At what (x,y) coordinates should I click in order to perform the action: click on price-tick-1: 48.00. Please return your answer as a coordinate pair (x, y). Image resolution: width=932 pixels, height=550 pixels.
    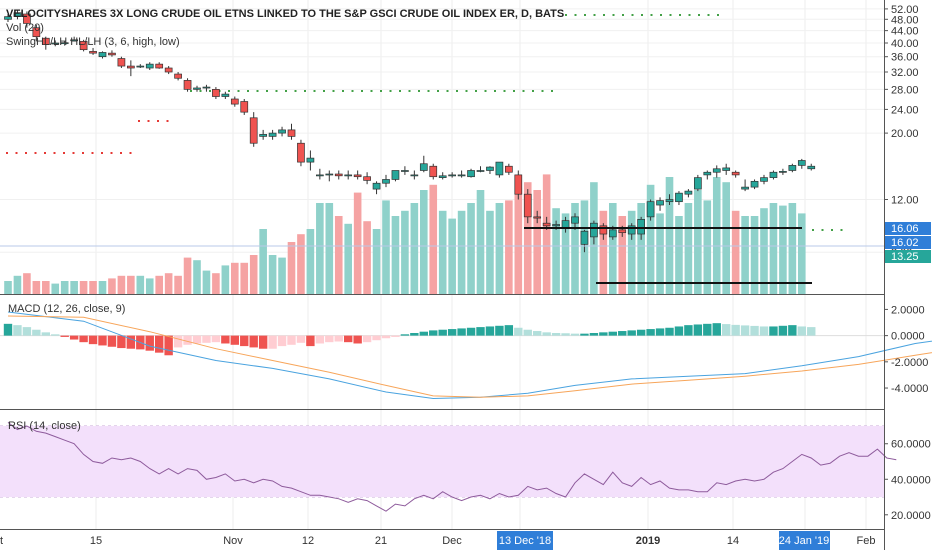
    Looking at the image, I should click on (905, 20).